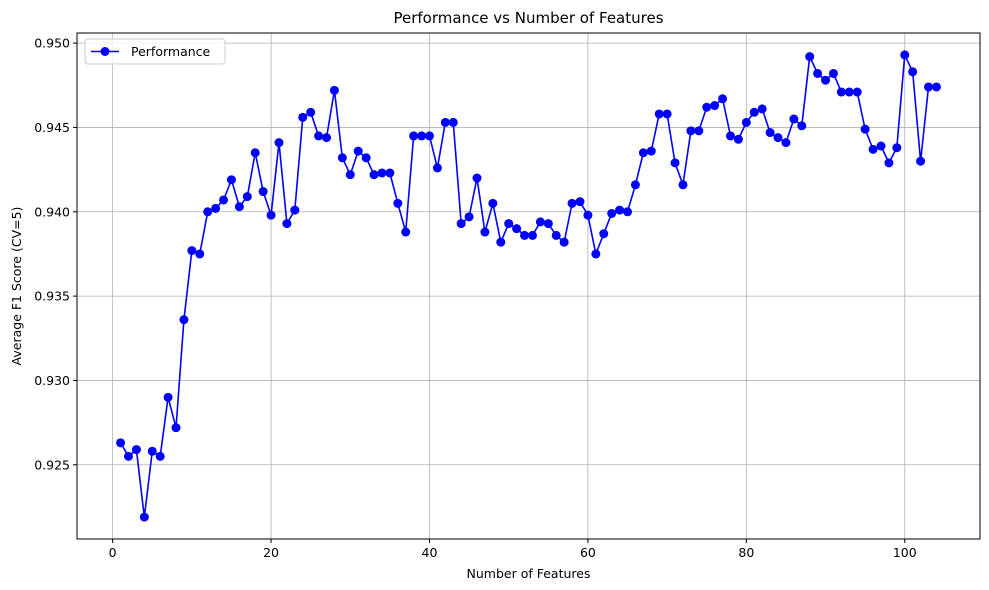 The width and height of the screenshot is (989, 590). I want to click on y-tick-label: 0.935, so click(52, 296).